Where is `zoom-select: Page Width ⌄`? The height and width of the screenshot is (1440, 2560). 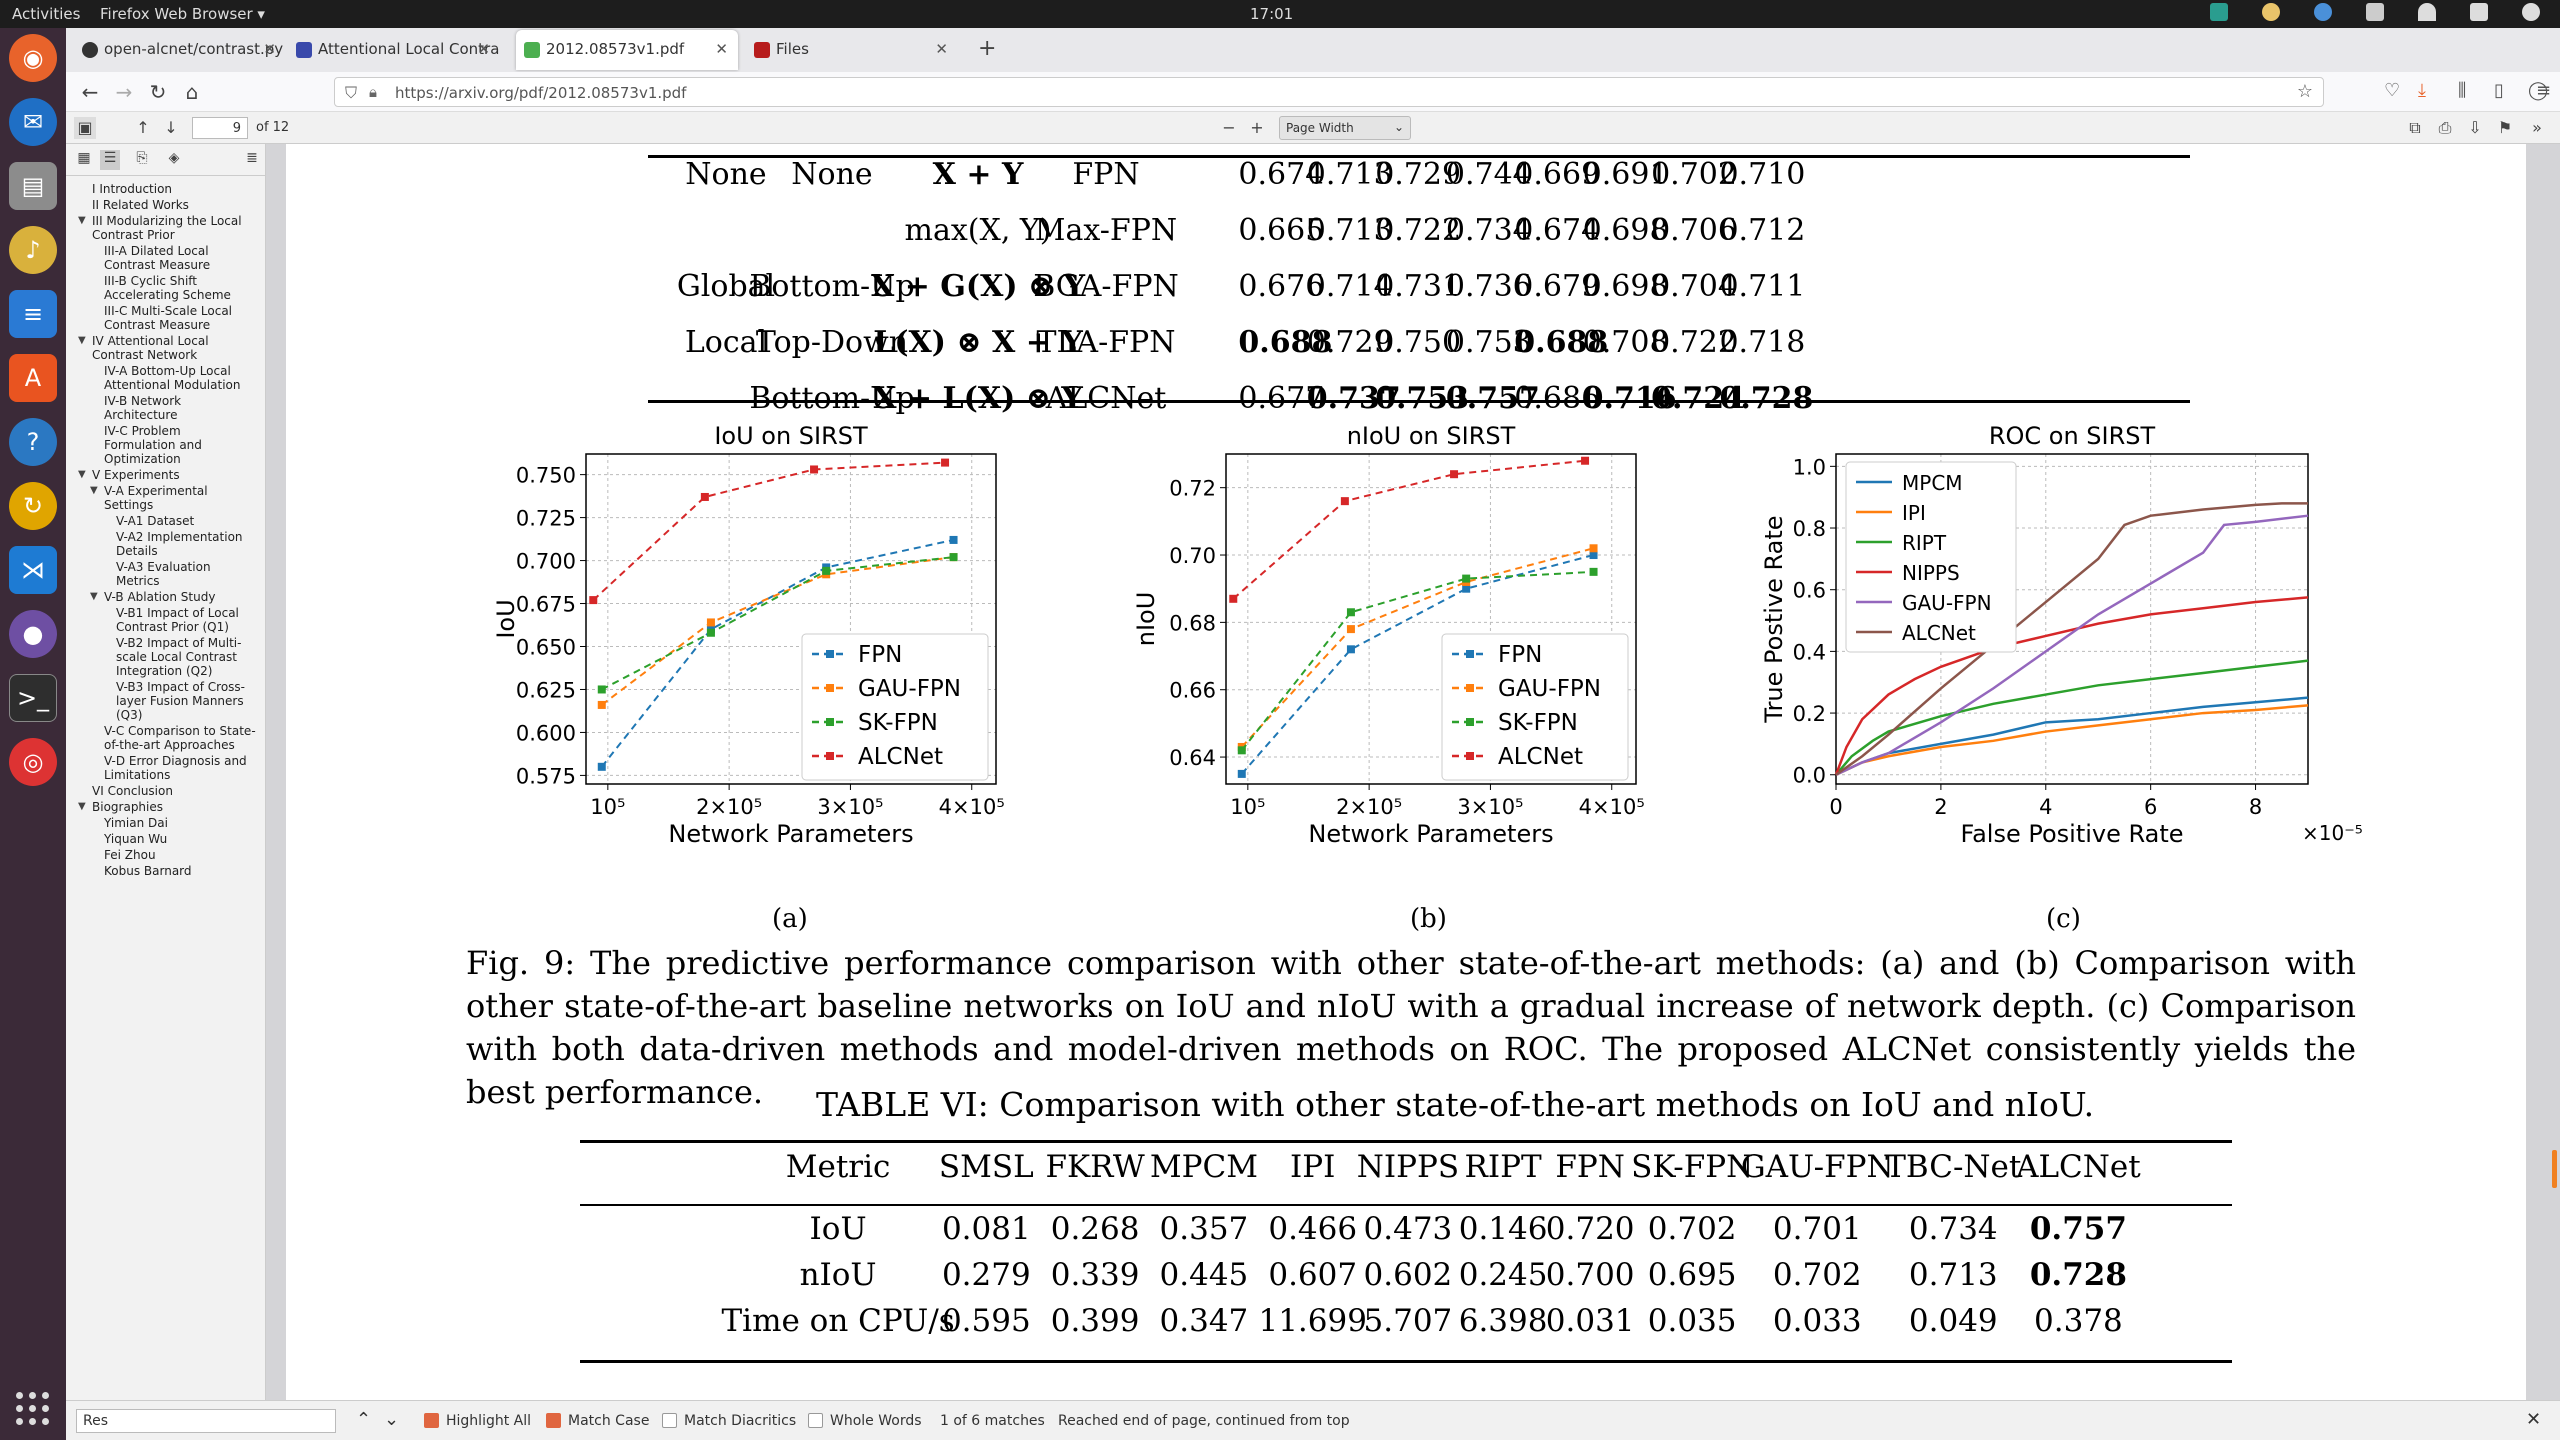 zoom-select: Page Width ⌄ is located at coordinates (1345, 128).